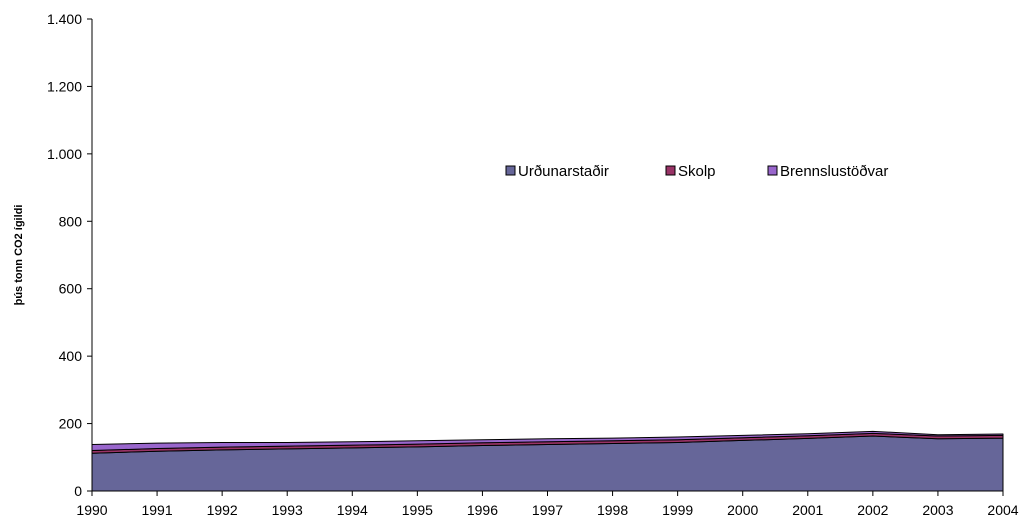  I want to click on y-tick-label: 0, so click(78, 491).